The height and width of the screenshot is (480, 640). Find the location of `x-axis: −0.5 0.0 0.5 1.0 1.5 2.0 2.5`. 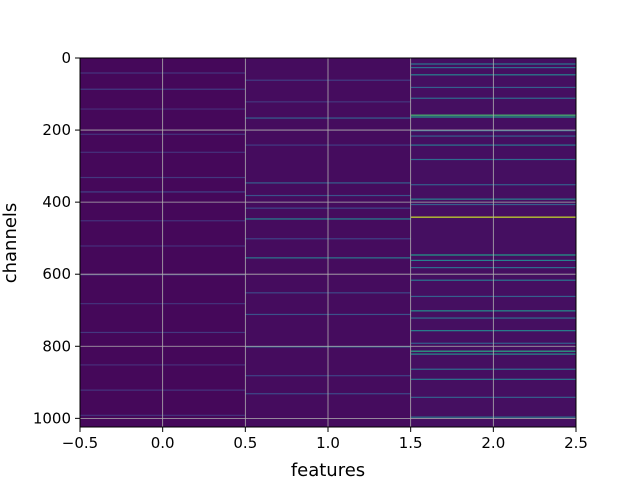

x-axis: −0.5 0.0 0.5 1.0 1.5 2.0 2.5 is located at coordinates (325, 439).